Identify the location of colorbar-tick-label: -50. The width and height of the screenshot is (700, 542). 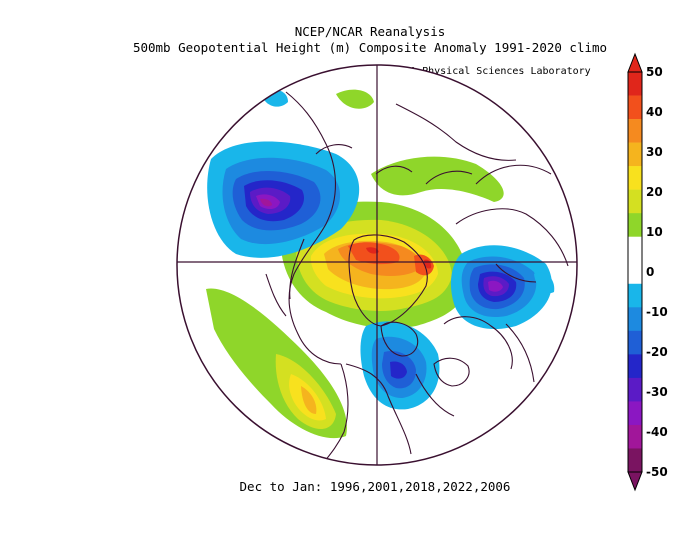
(657, 472).